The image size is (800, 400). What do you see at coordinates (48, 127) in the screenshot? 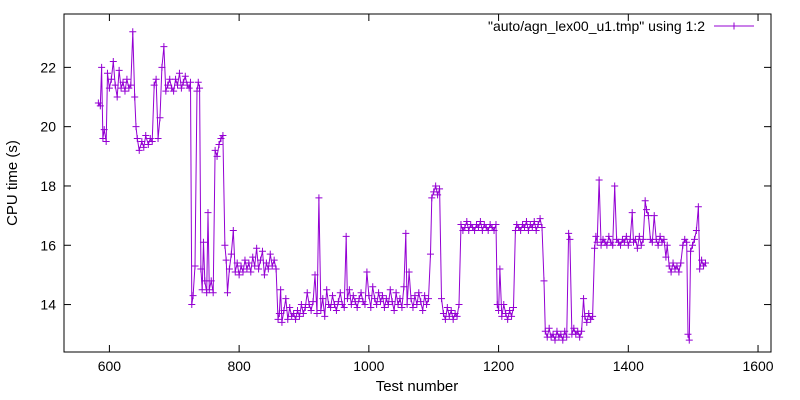
I see `y-tick-label: 20` at bounding box center [48, 127].